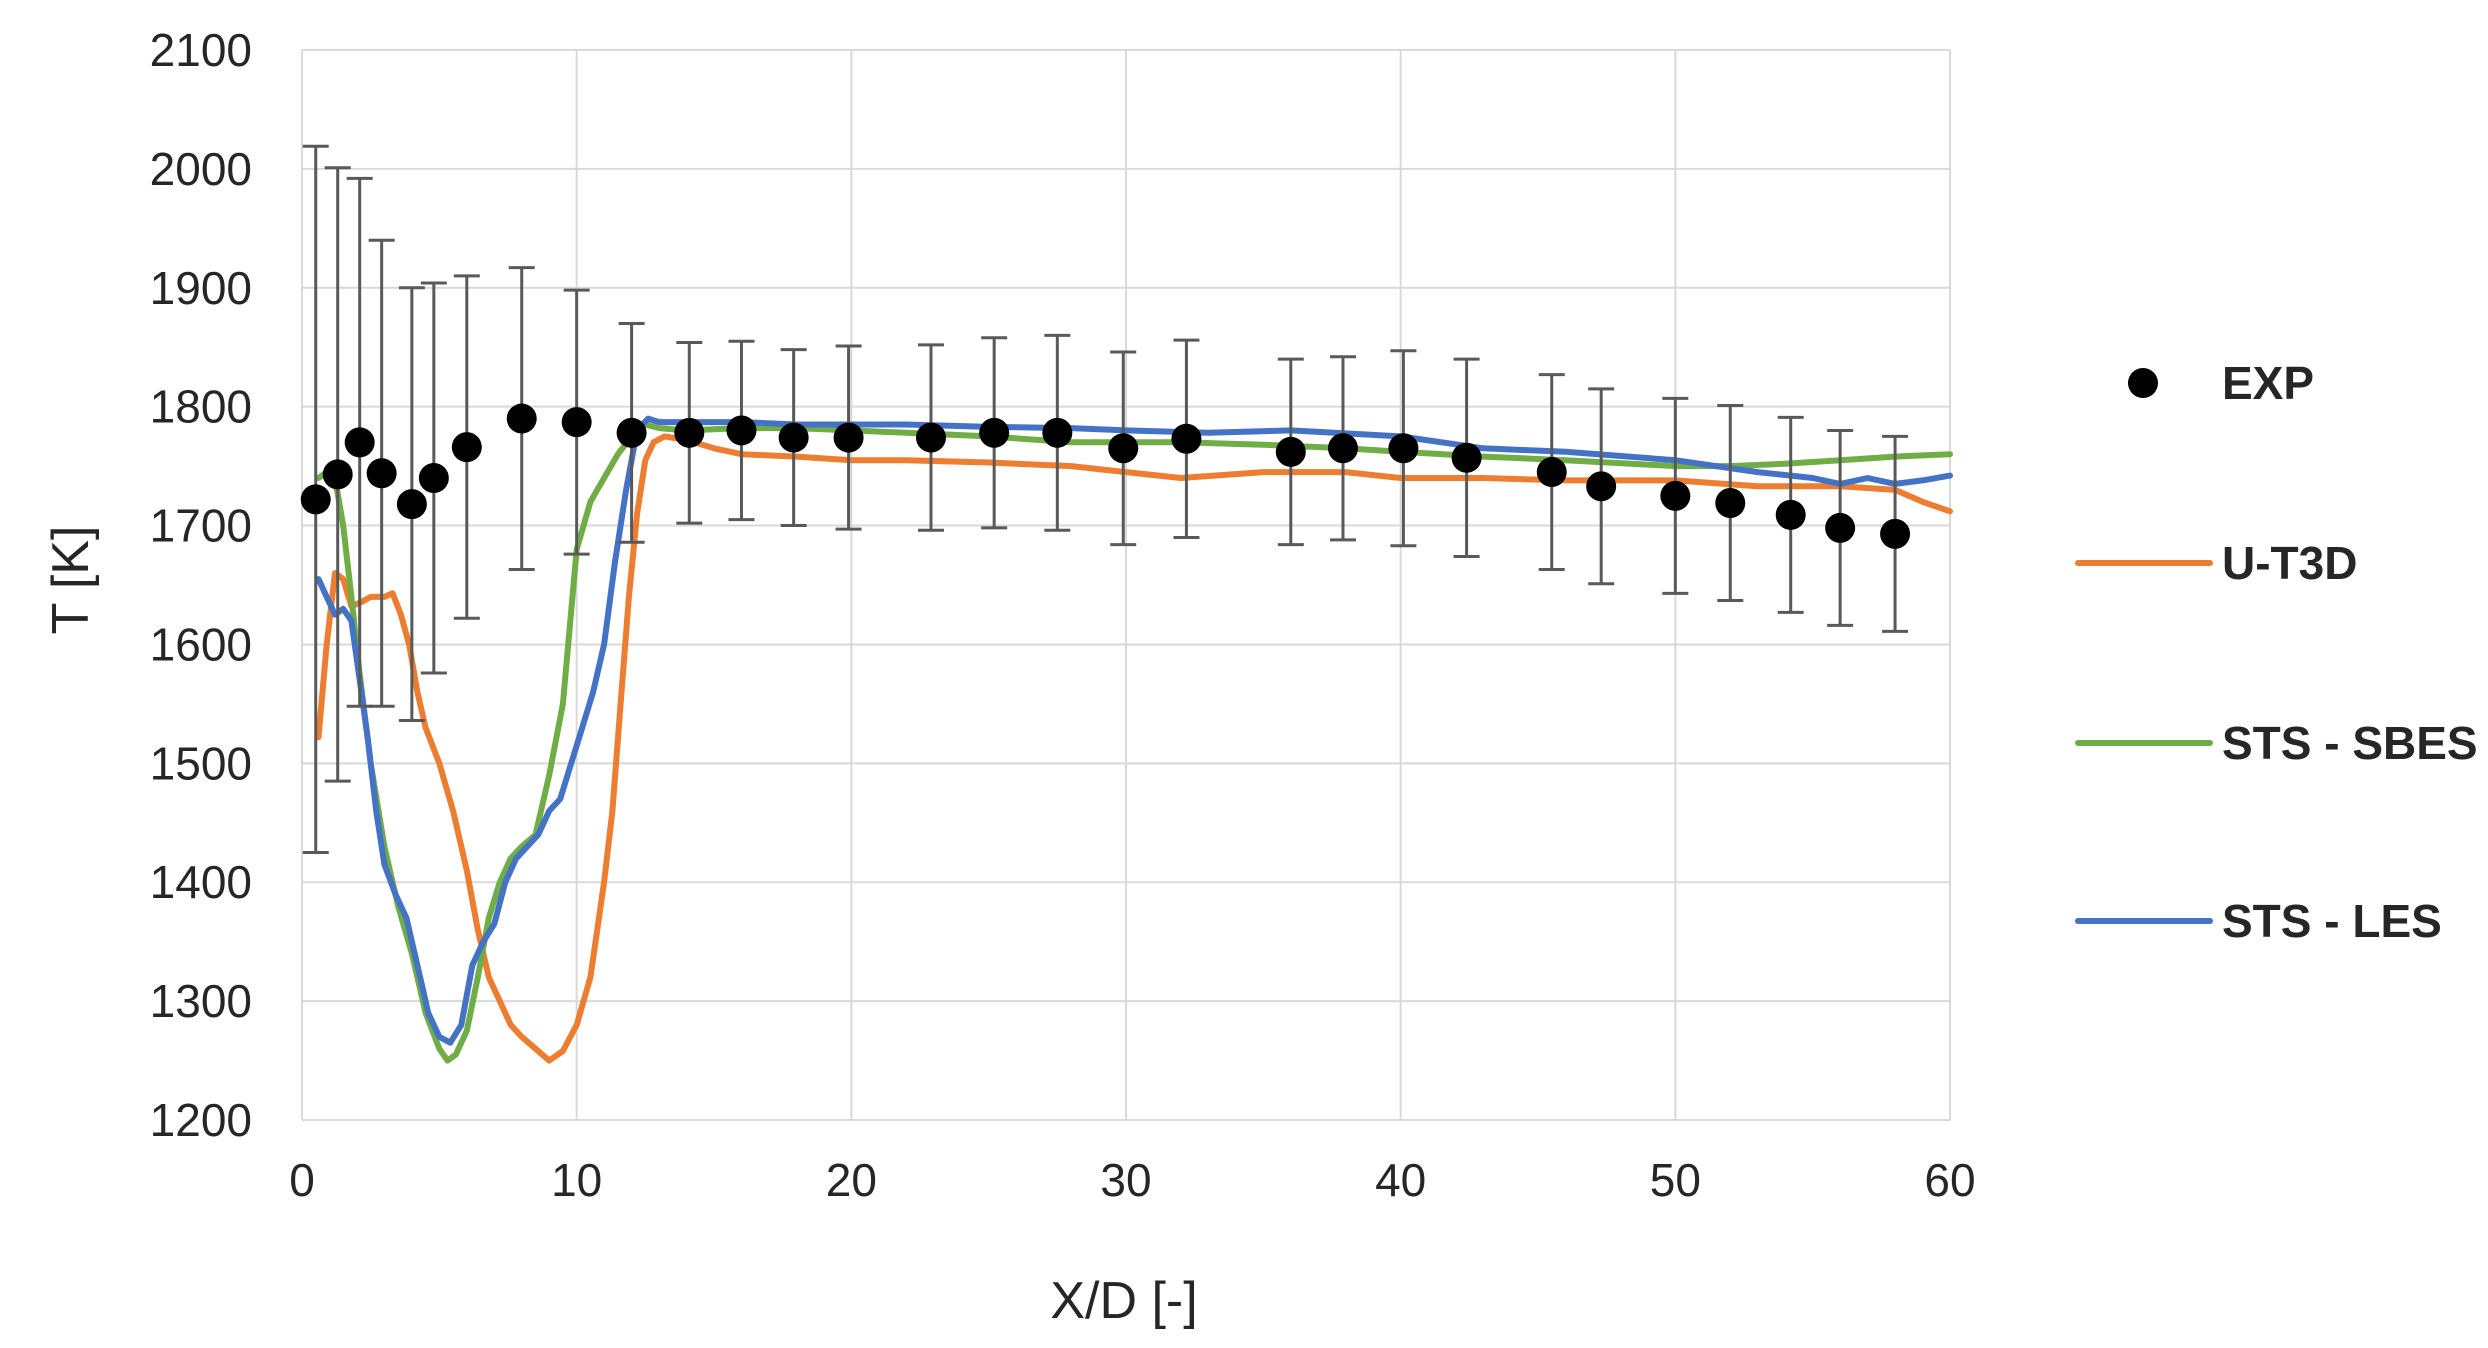 Image resolution: width=2488 pixels, height=1348 pixels. Describe the element at coordinates (851, 1180) in the screenshot. I see `x-tick-label: 20` at that location.